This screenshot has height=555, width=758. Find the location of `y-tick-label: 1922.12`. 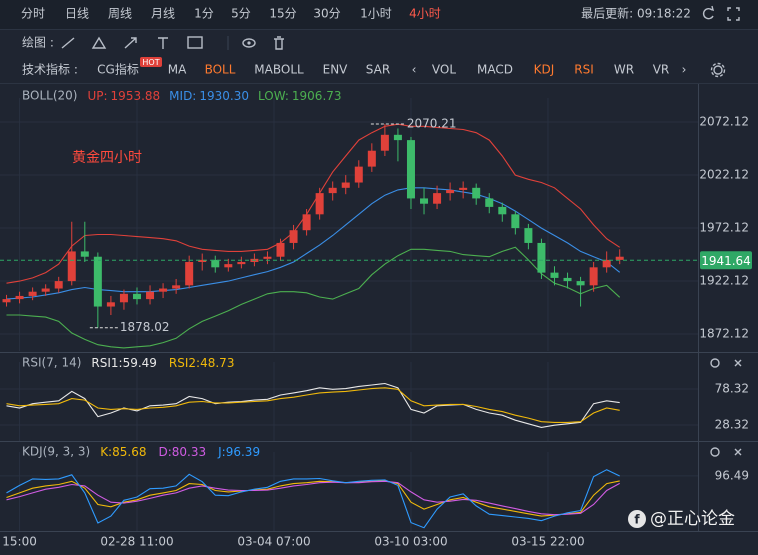

y-tick-label: 1922.12 is located at coordinates (724, 280).